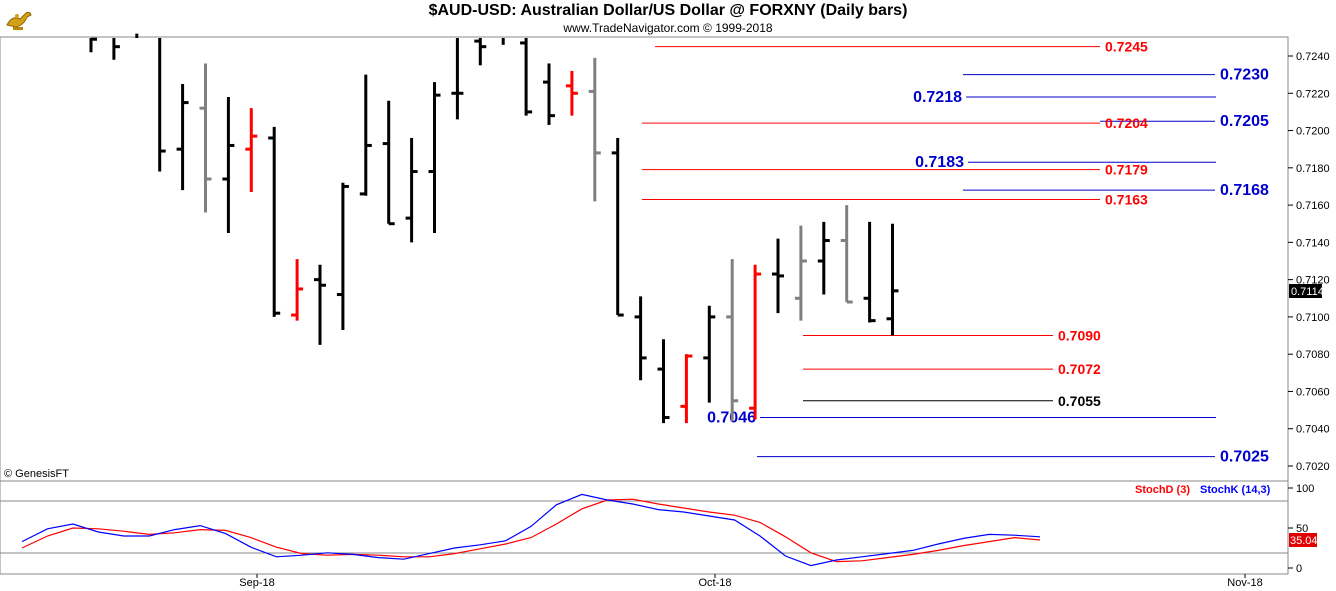 Image resolution: width=1336 pixels, height=591 pixels. I want to click on current-price-badge, so click(1305, 291).